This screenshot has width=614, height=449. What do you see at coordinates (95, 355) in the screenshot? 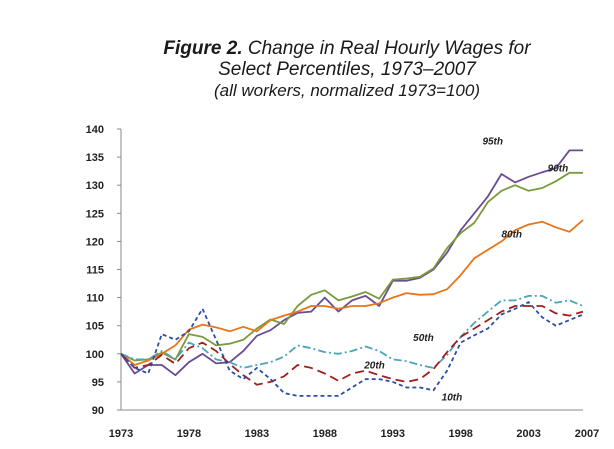
I see `y-tick-label: 100` at bounding box center [95, 355].